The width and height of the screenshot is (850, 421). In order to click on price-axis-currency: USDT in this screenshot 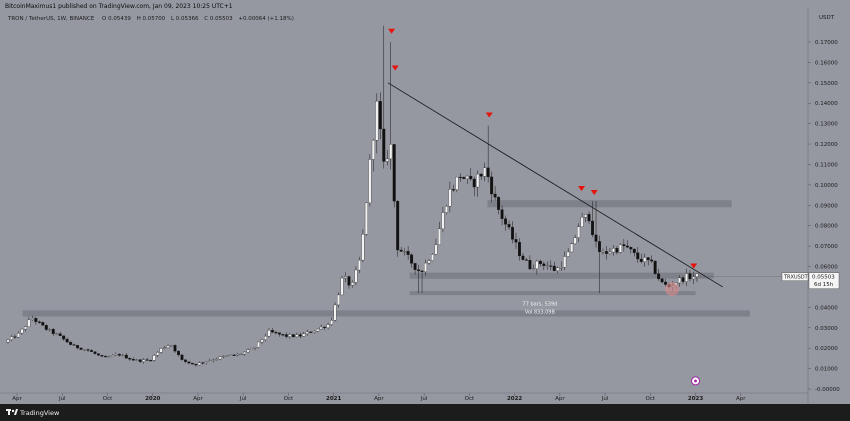, I will do `click(827, 18)`.